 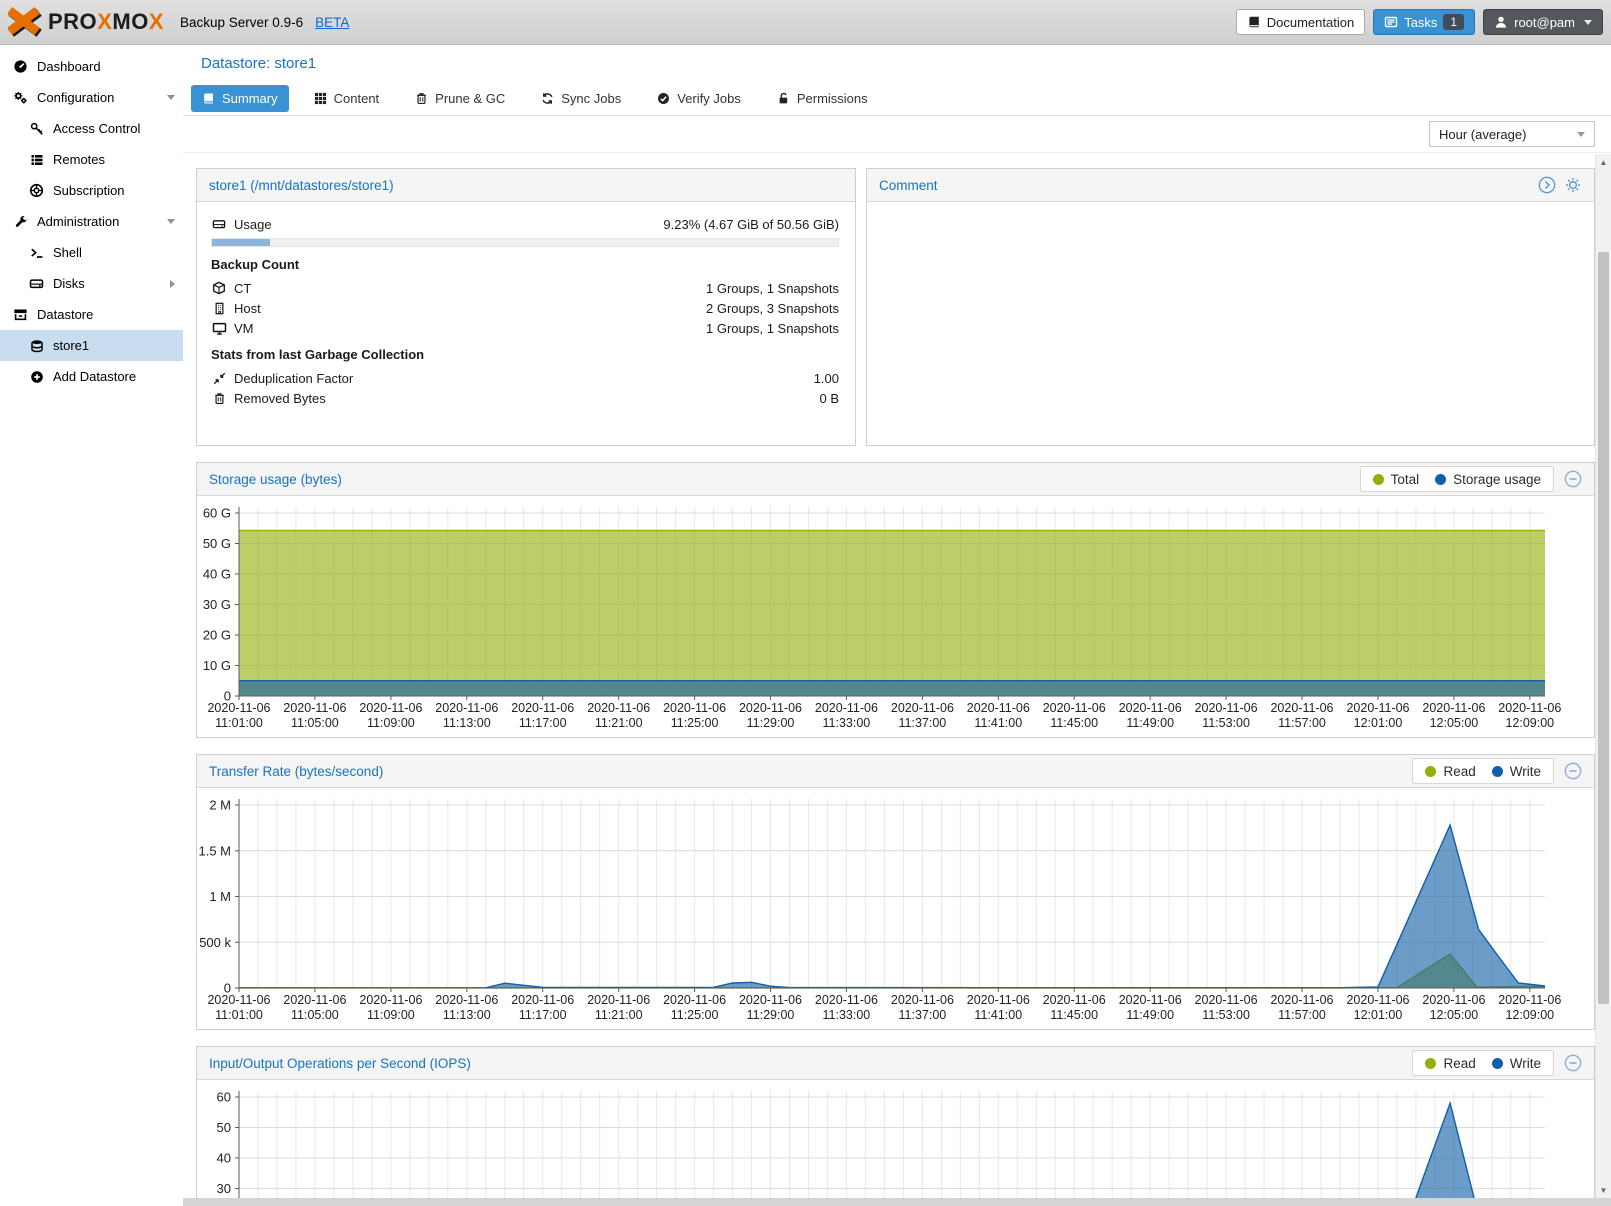 I want to click on svg-text: 12:09:00, so click(x=1529, y=1015).